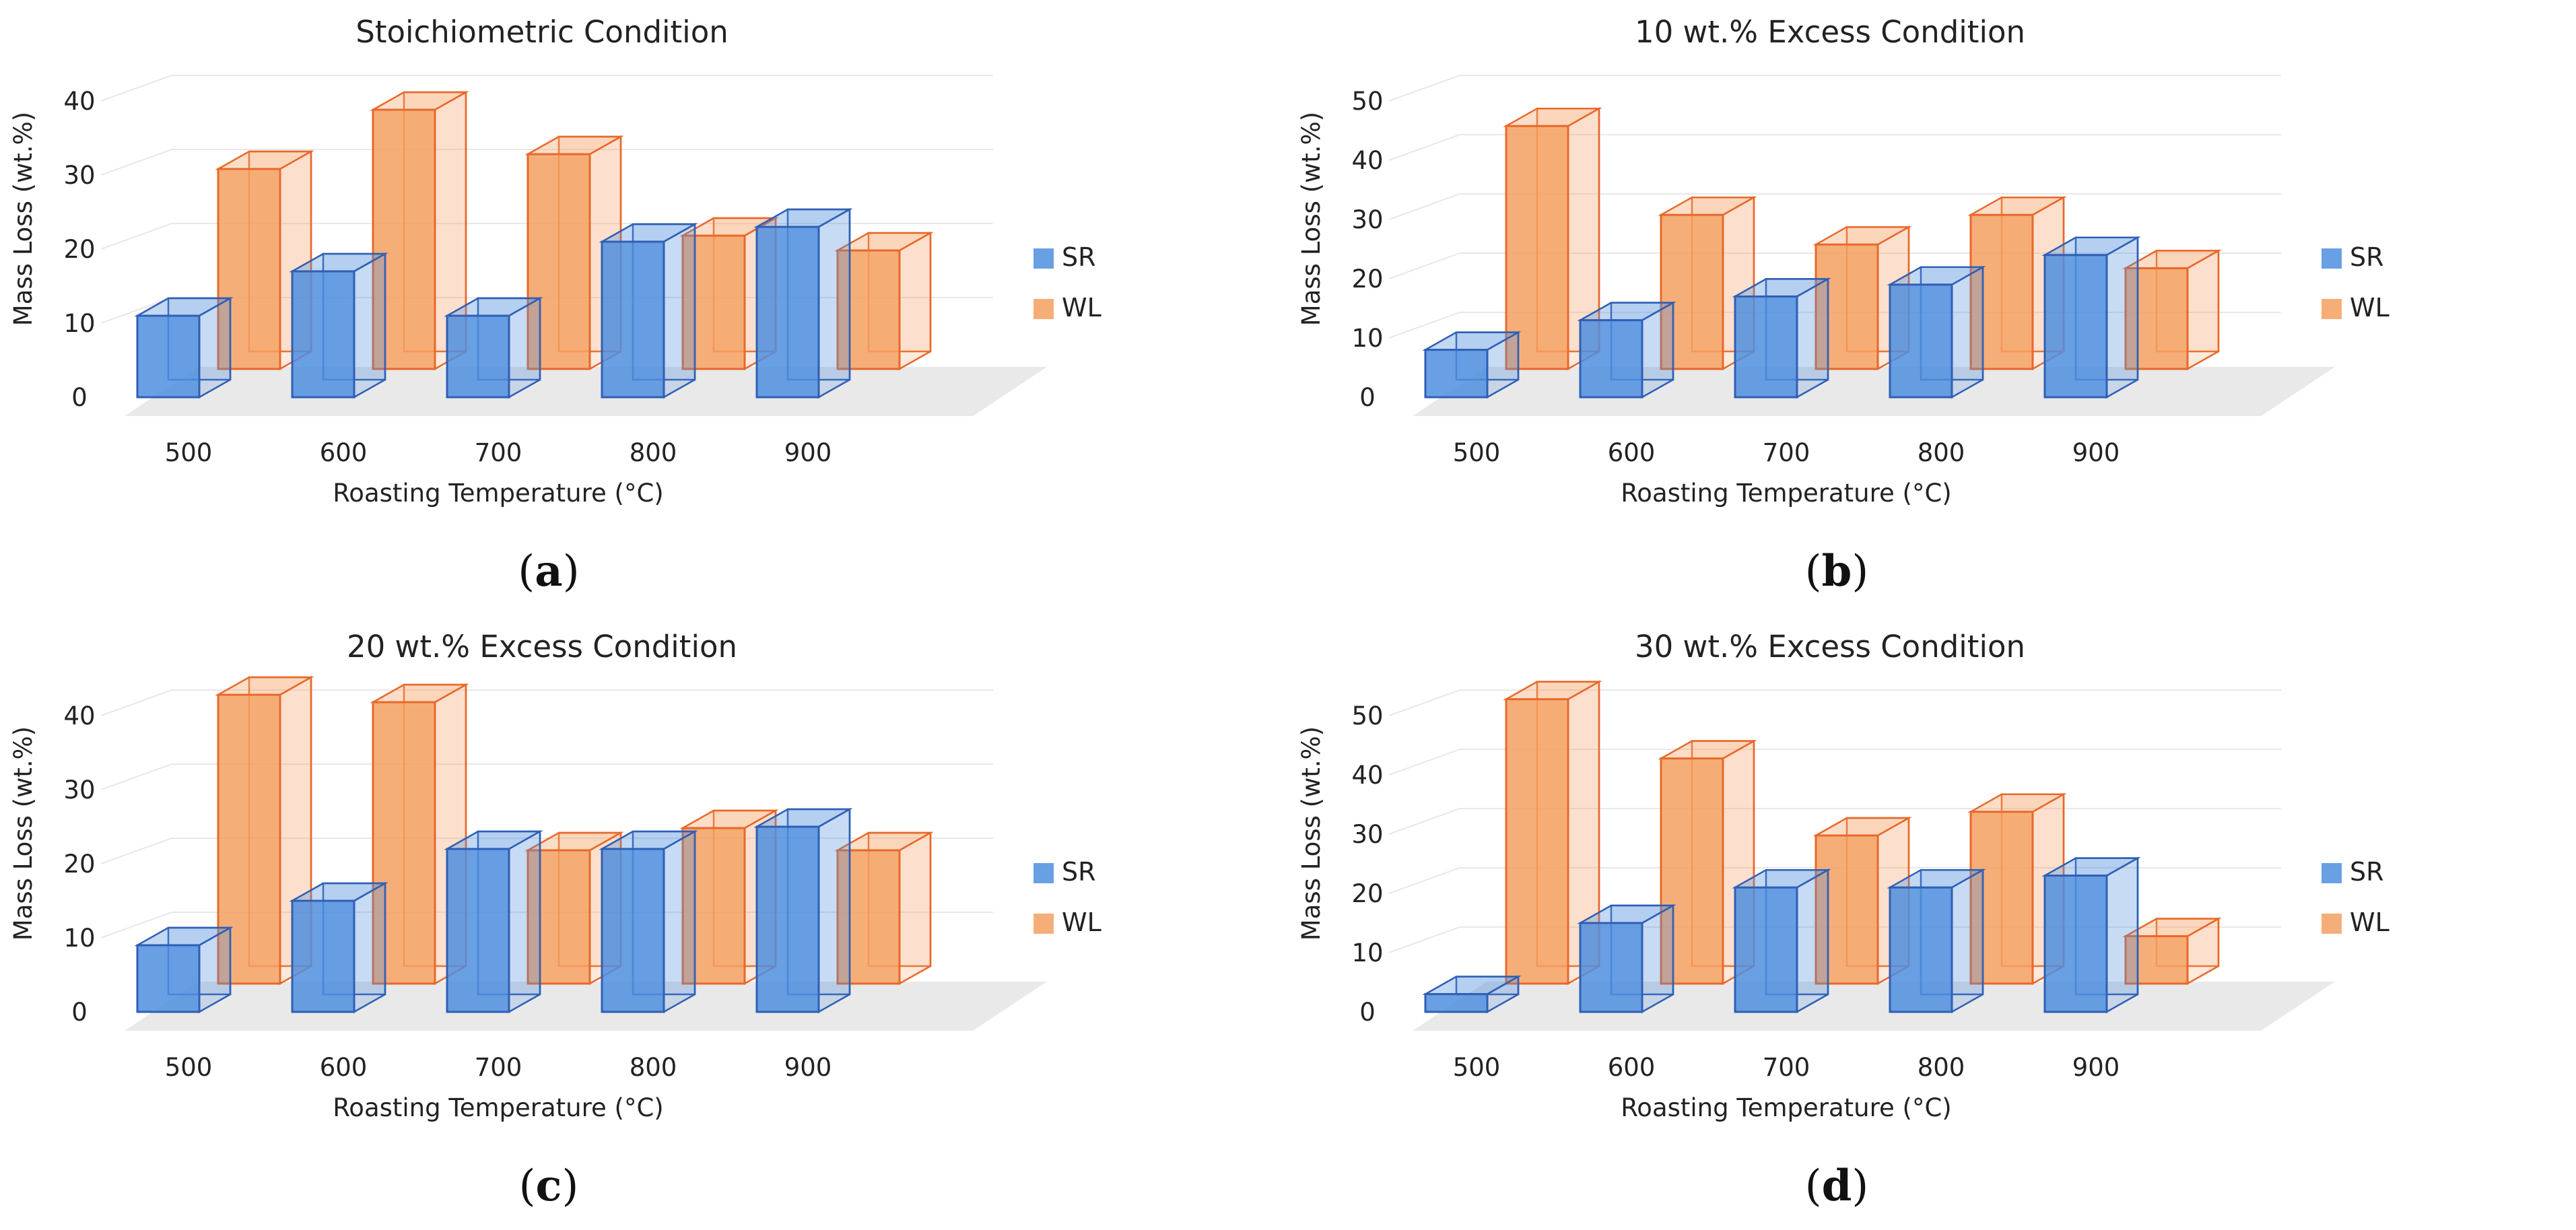 The height and width of the screenshot is (1230, 2576). Describe the element at coordinates (2369, 922) in the screenshot. I see `legend-label-wl: WL` at that location.